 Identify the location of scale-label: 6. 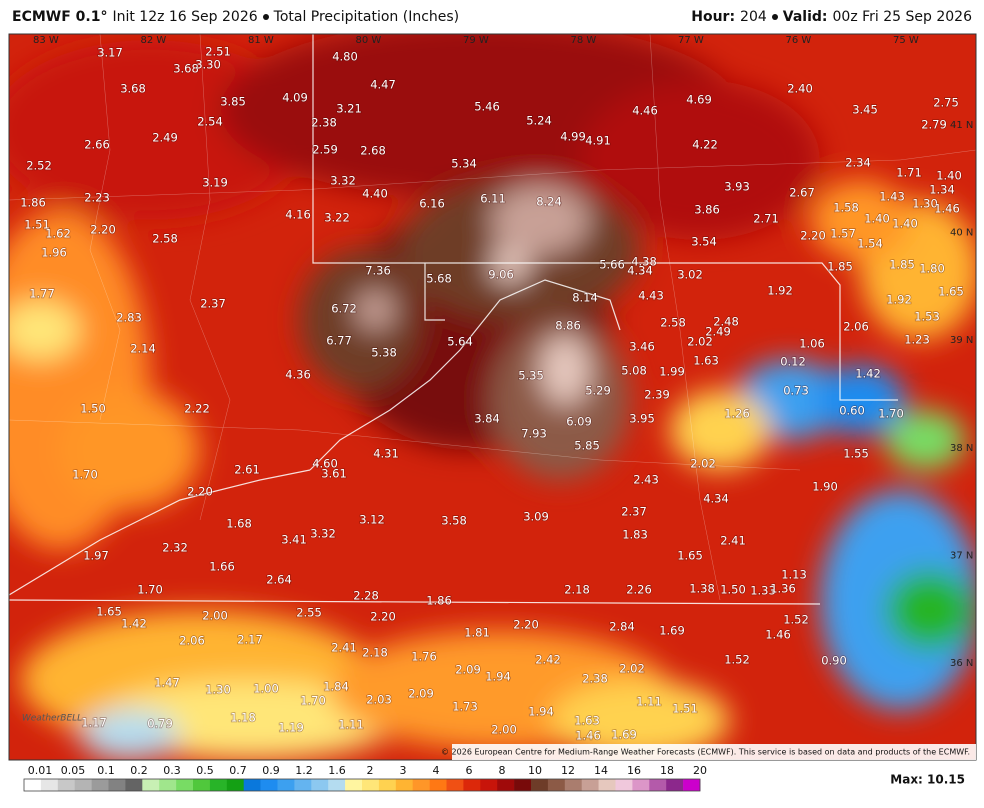
(469, 770).